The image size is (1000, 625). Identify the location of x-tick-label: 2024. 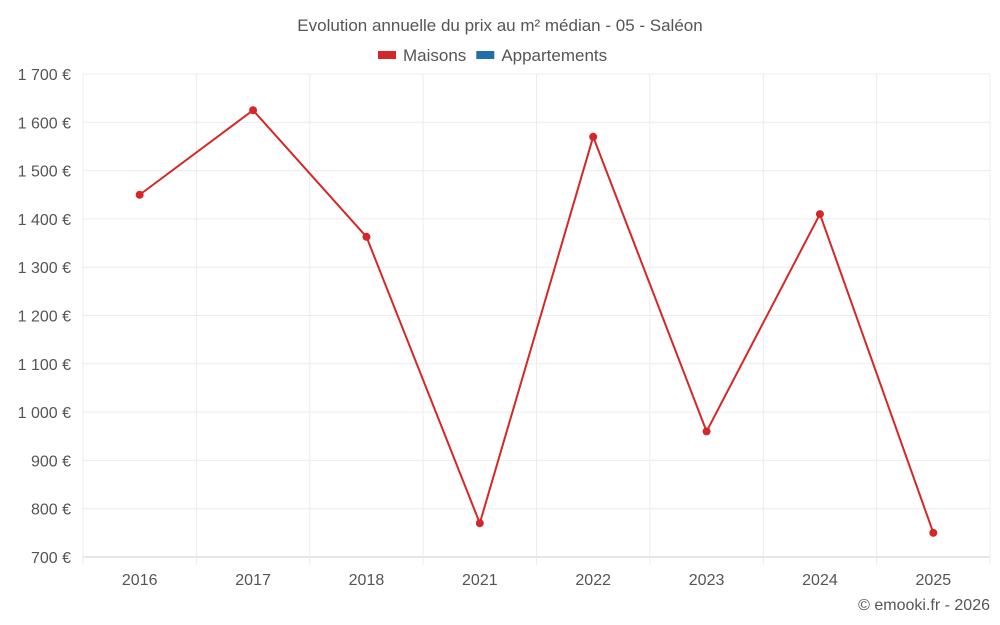
(820, 580).